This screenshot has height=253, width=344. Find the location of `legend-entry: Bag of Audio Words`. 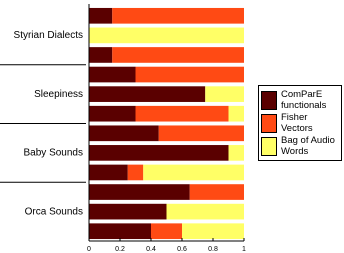

legend-entry: Bag of Audio Words is located at coordinates (300, 146).